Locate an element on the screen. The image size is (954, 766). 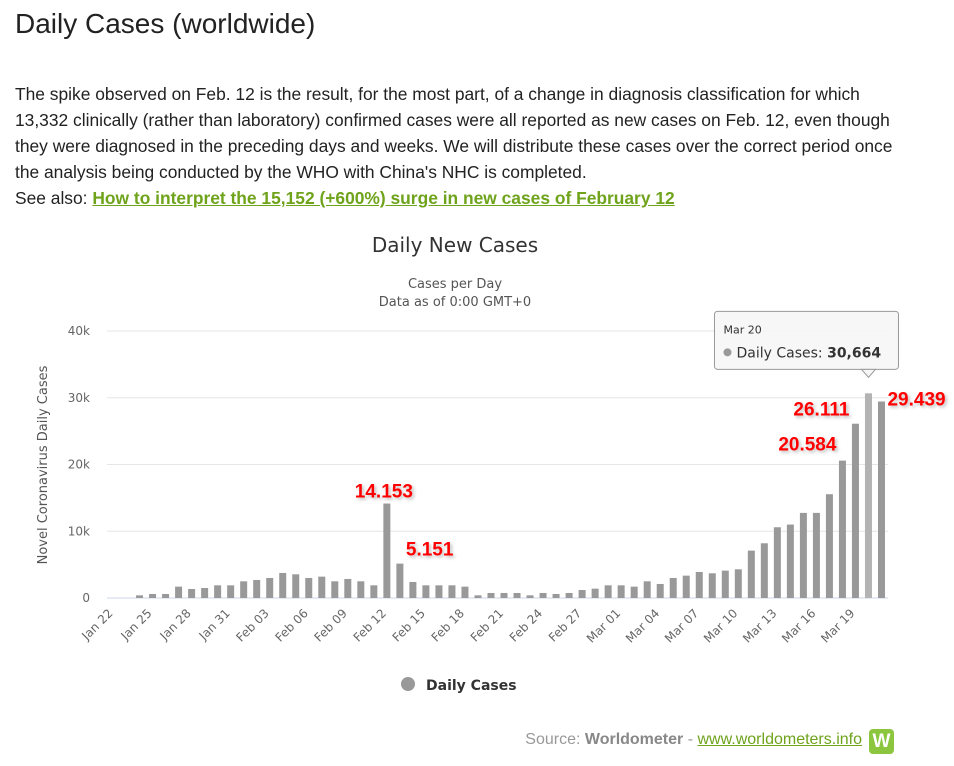
worldometer-logo: W is located at coordinates (881, 741).